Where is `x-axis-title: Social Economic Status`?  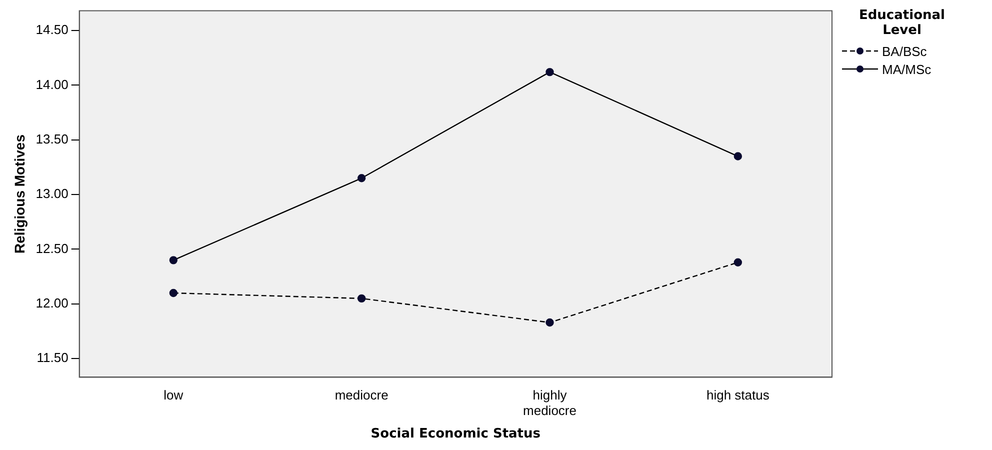 x-axis-title: Social Economic Status is located at coordinates (455, 434).